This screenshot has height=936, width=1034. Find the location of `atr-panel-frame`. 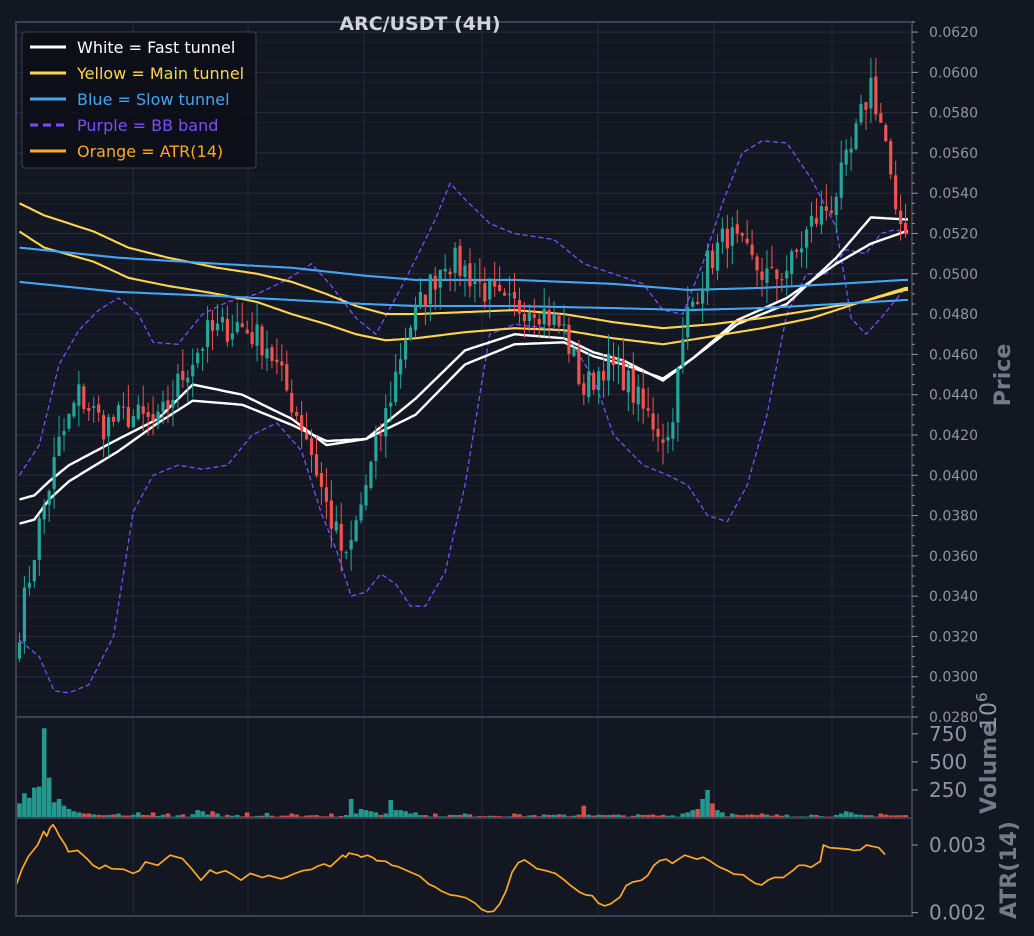

atr-panel-frame is located at coordinates (464, 867).